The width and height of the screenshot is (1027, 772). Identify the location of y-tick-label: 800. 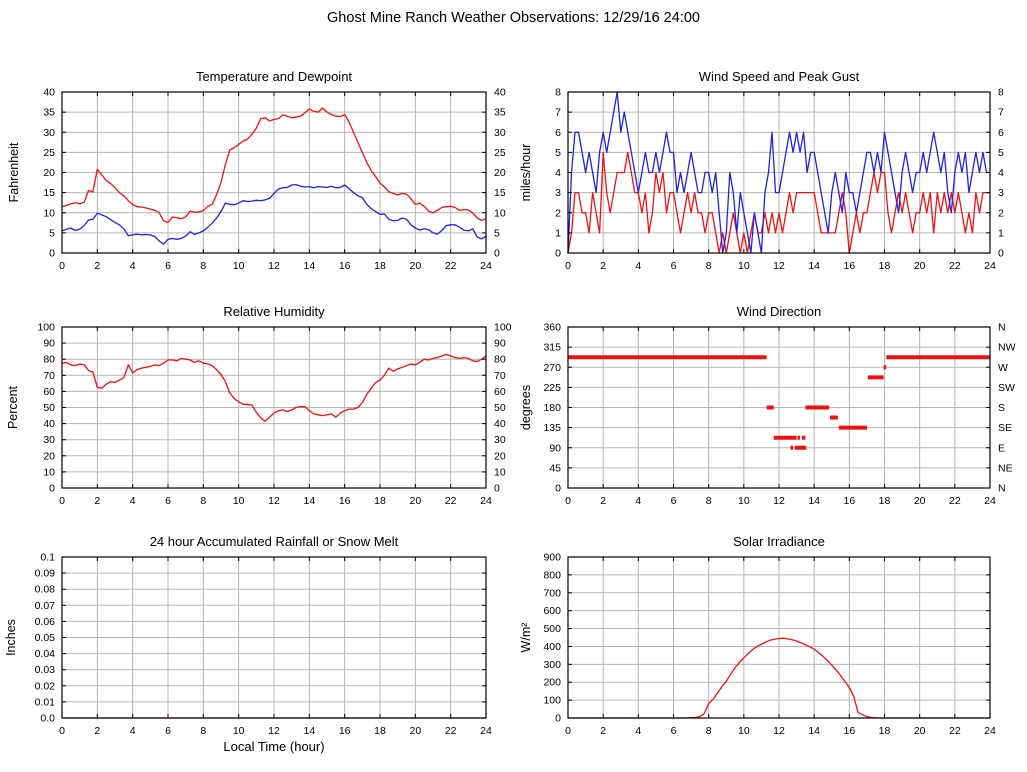
(552, 575).